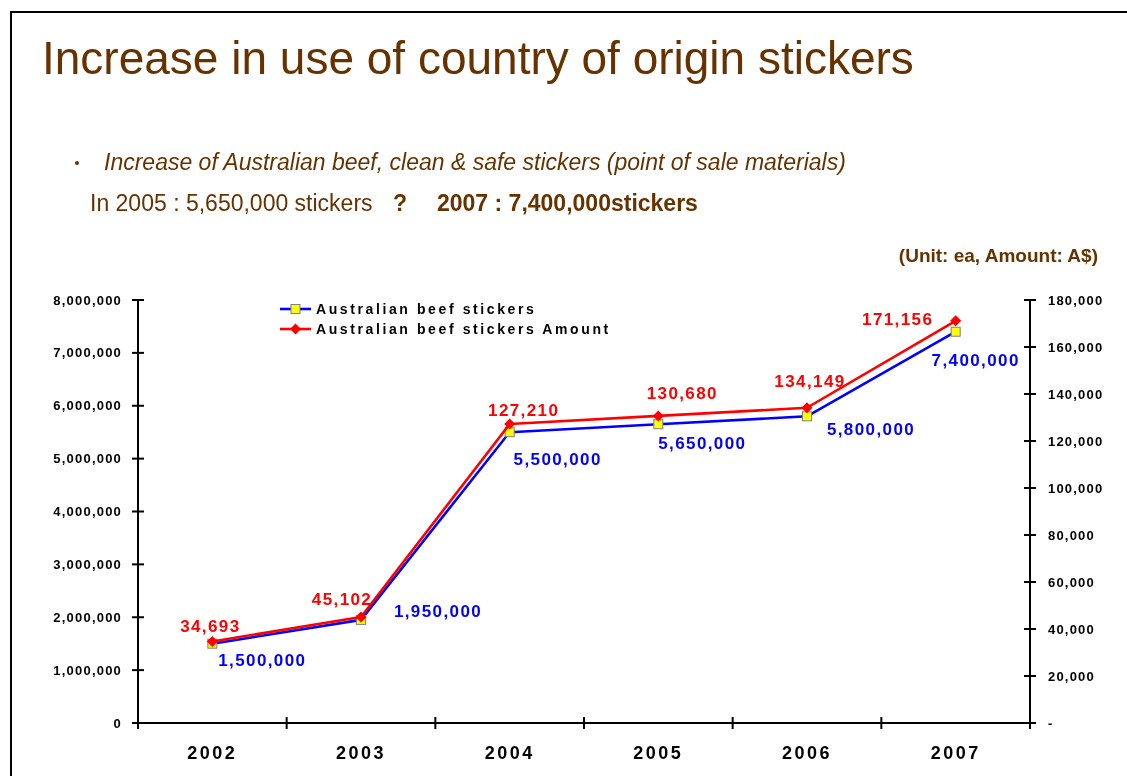 The width and height of the screenshot is (1127, 776). What do you see at coordinates (1076, 347) in the screenshot?
I see `y2-tick-label: 160,000` at bounding box center [1076, 347].